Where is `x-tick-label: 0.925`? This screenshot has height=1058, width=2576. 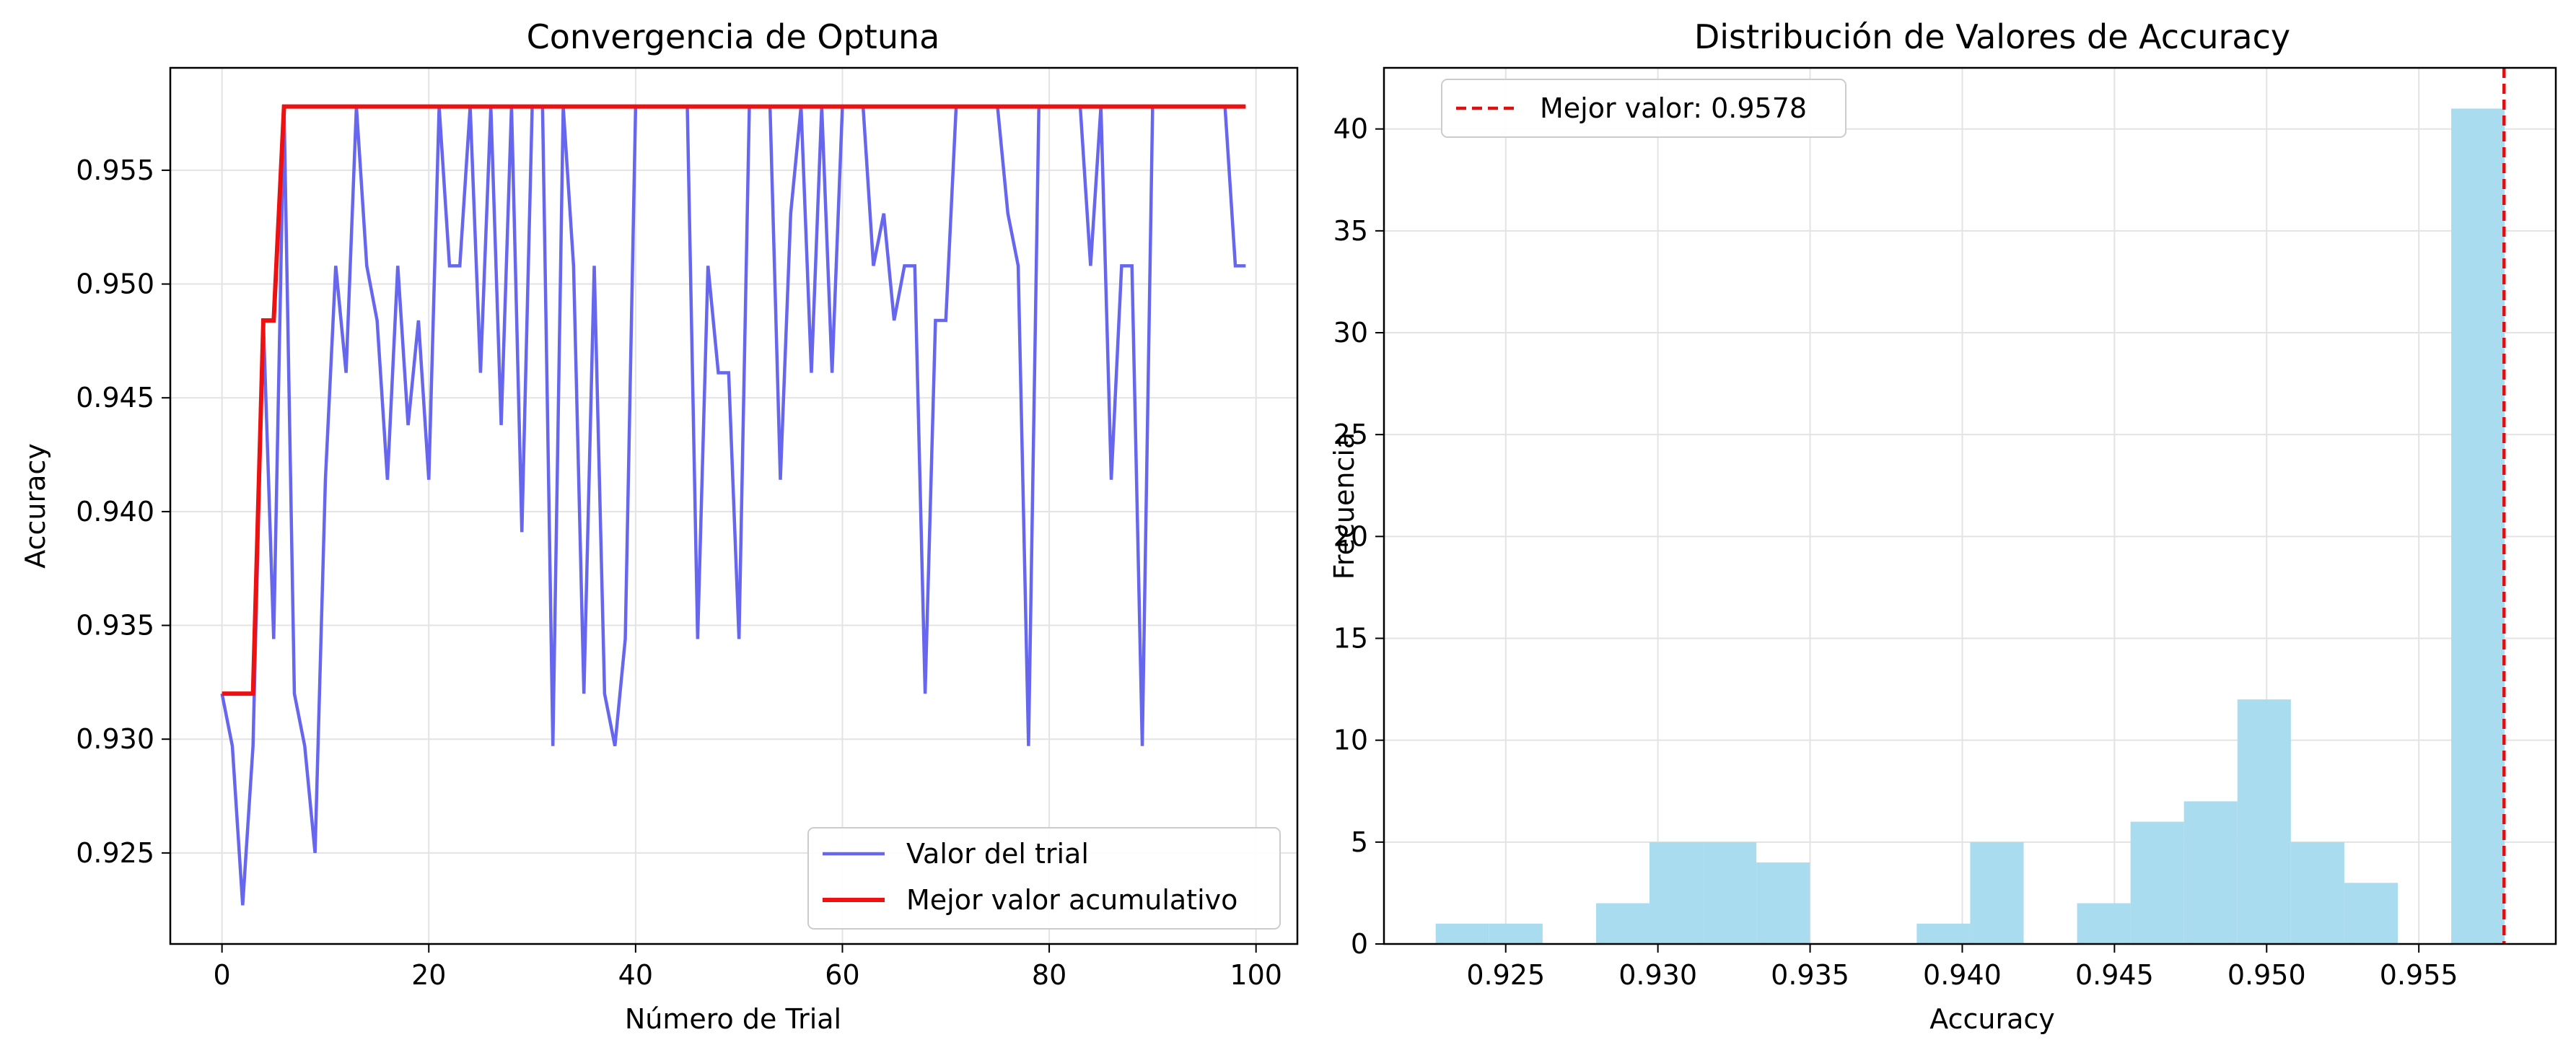
x-tick-label: 0.925 is located at coordinates (1505, 975).